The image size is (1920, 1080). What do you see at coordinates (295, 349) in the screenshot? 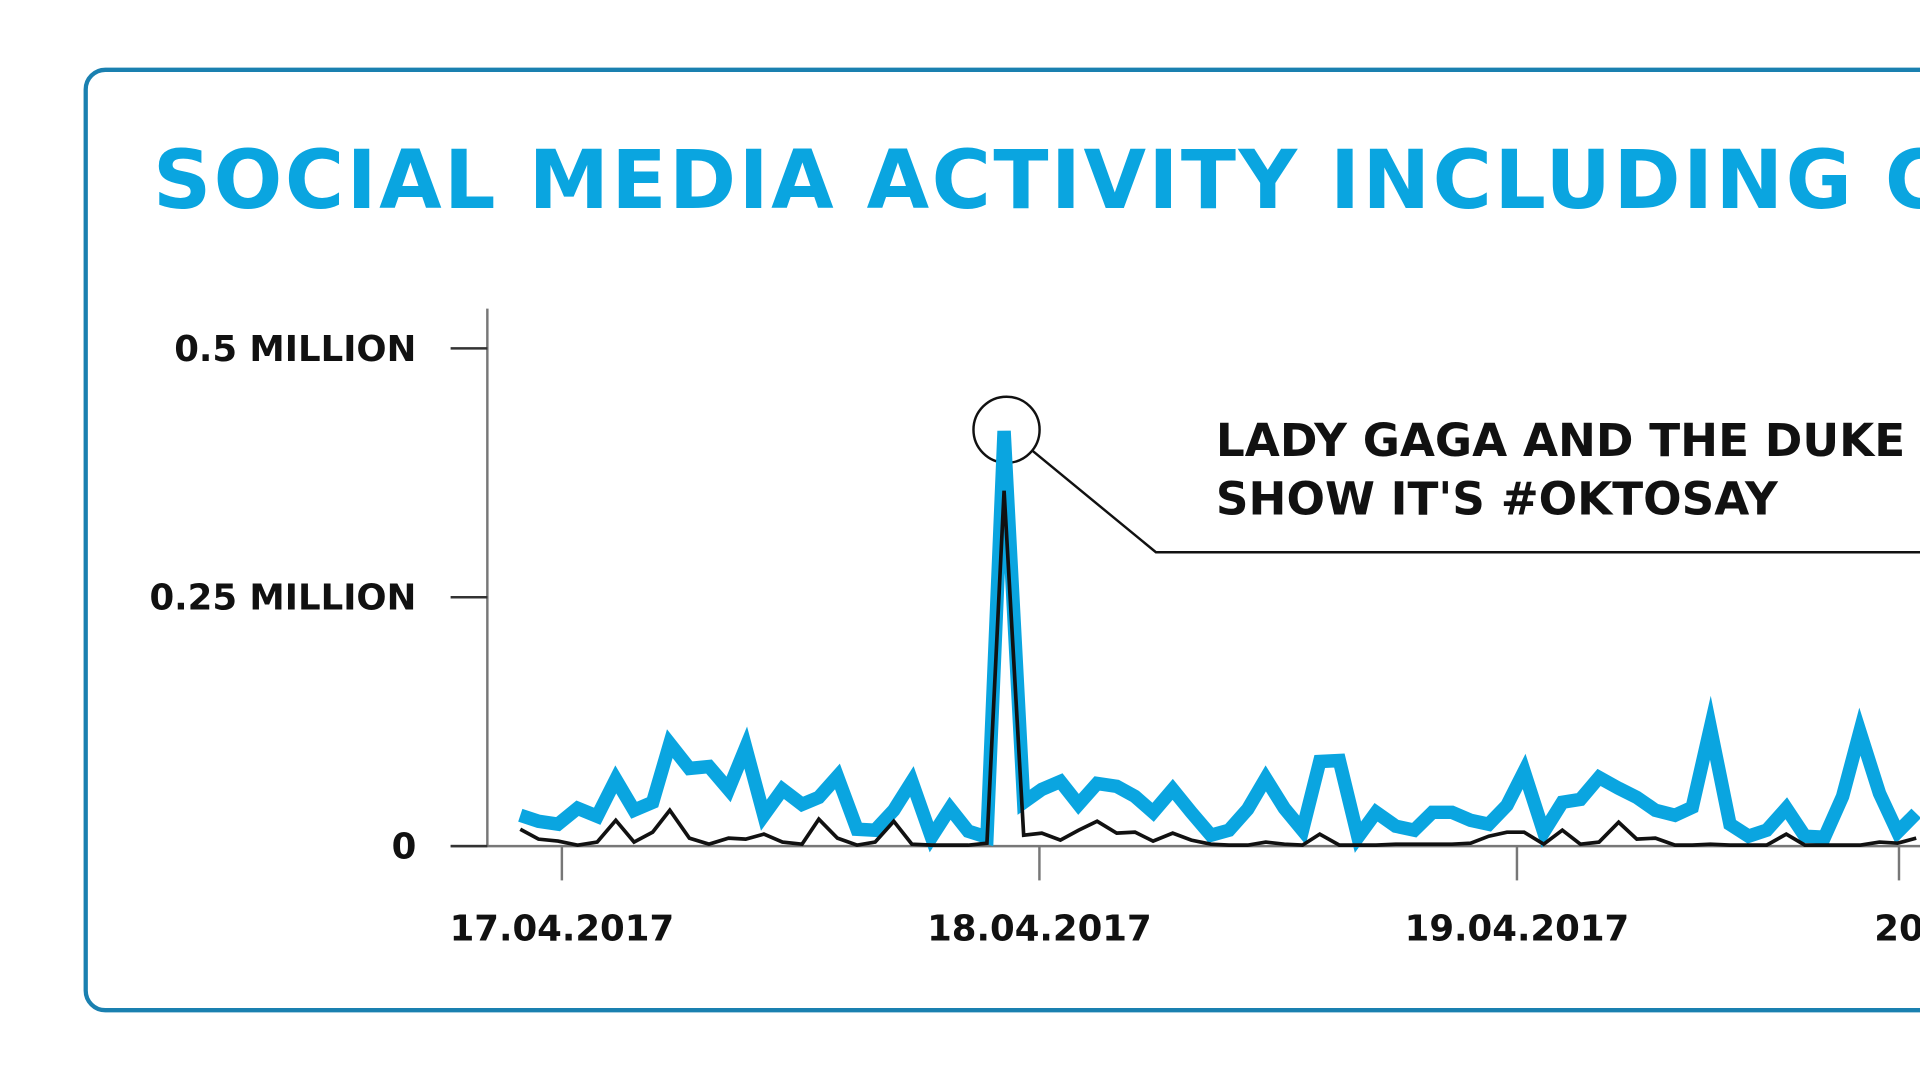
I see `y-tick-label: 0.5 MILLION` at bounding box center [295, 349].